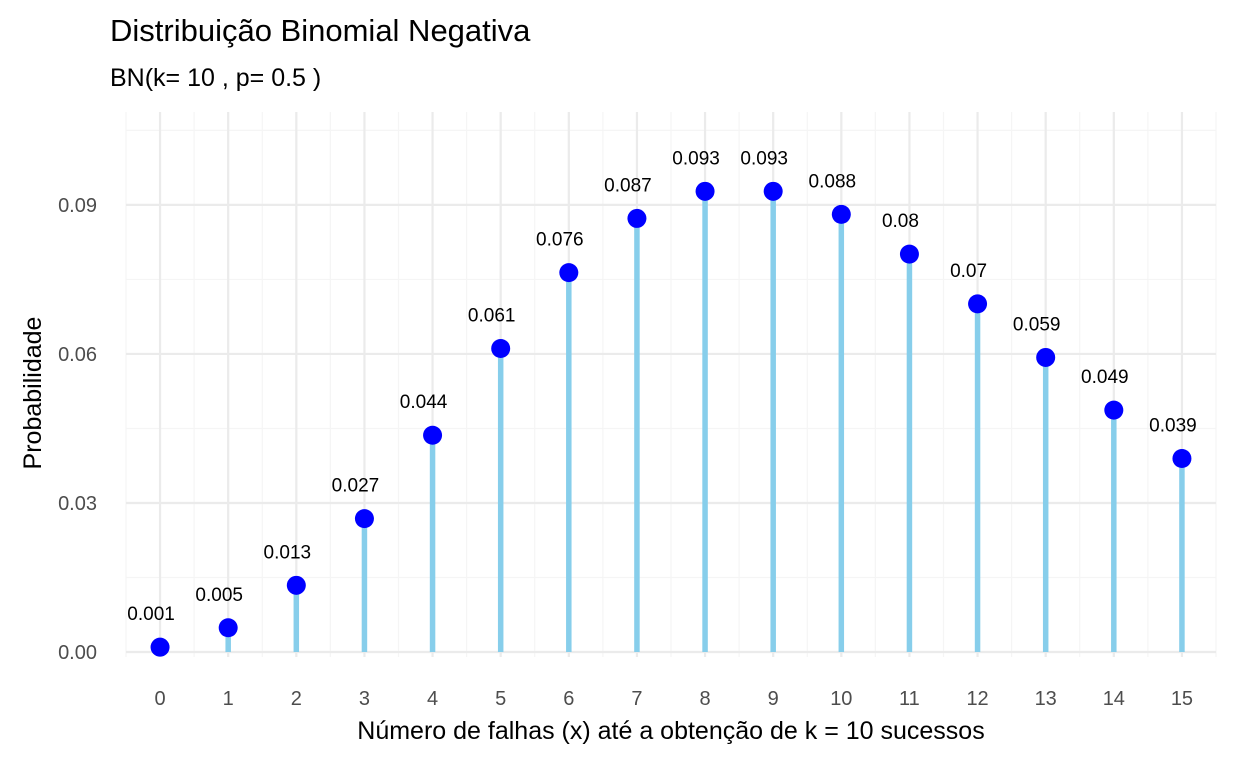 This screenshot has height=773, width=1248. What do you see at coordinates (296, 699) in the screenshot?
I see `x-tick-label: 2` at bounding box center [296, 699].